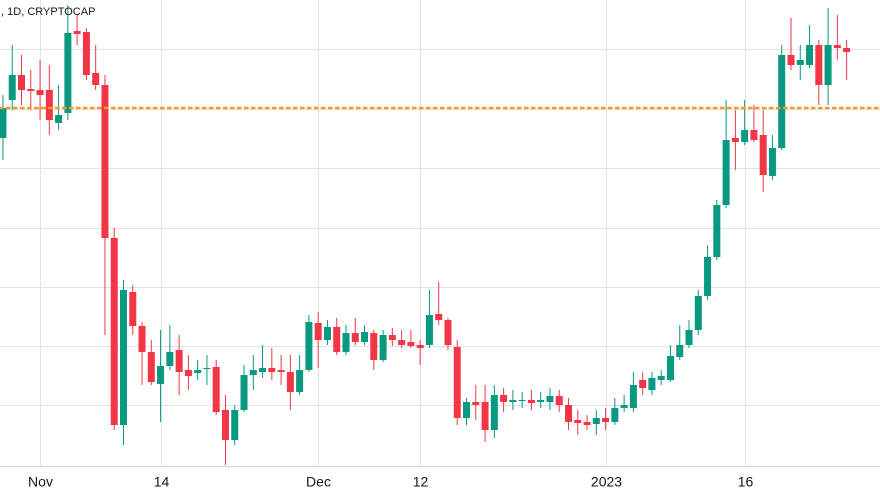 The height and width of the screenshot is (498, 880). I want to click on x-tick-label: 16, so click(746, 482).